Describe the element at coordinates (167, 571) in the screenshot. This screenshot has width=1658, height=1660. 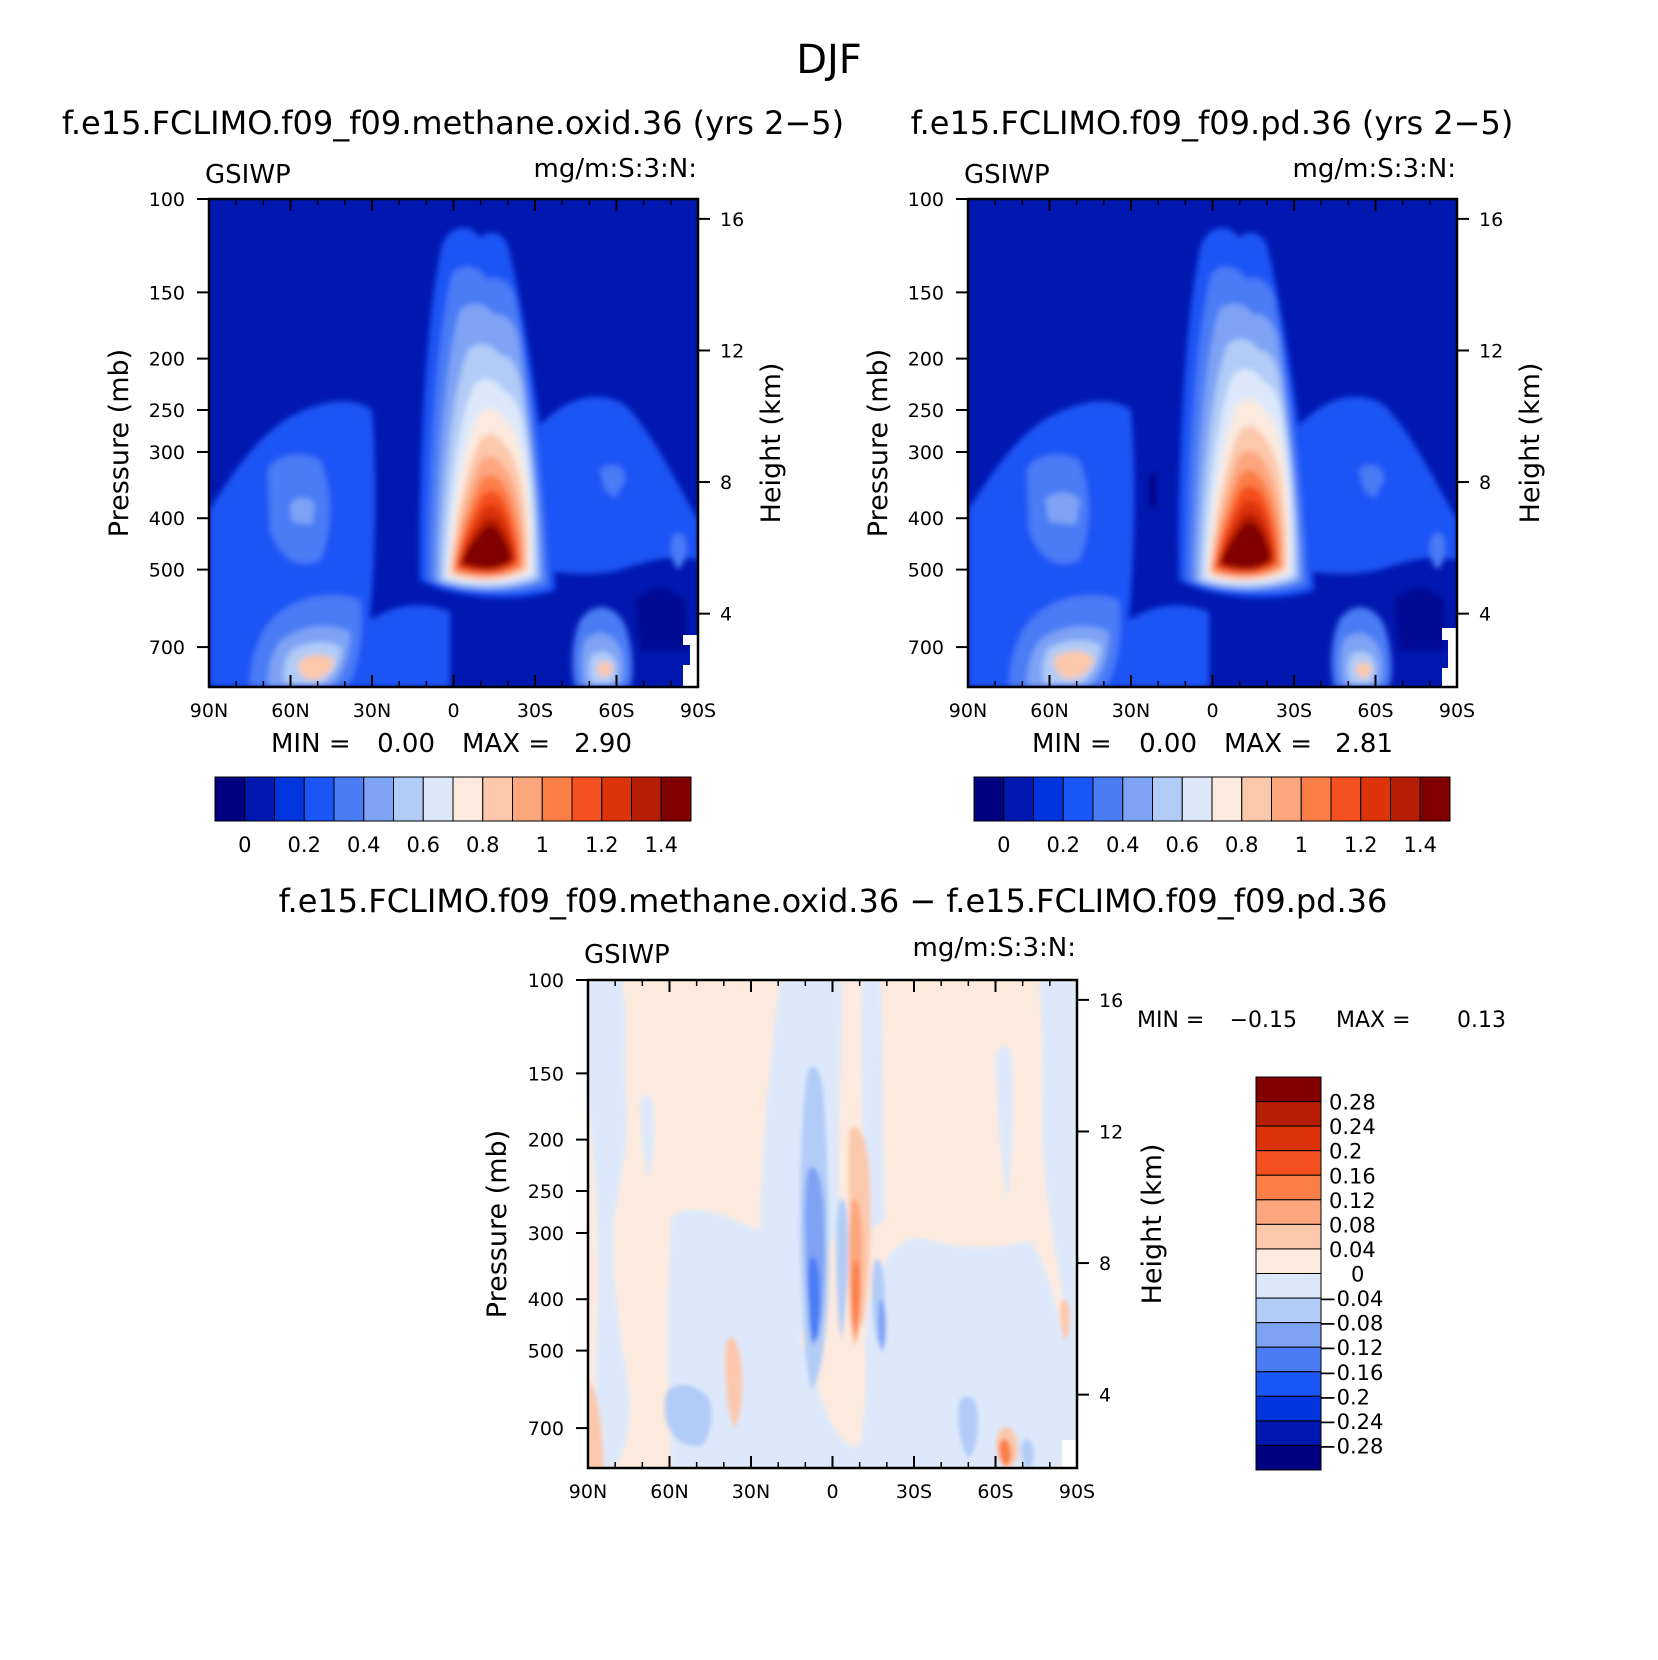
I see `y-tick-label: 500` at that location.